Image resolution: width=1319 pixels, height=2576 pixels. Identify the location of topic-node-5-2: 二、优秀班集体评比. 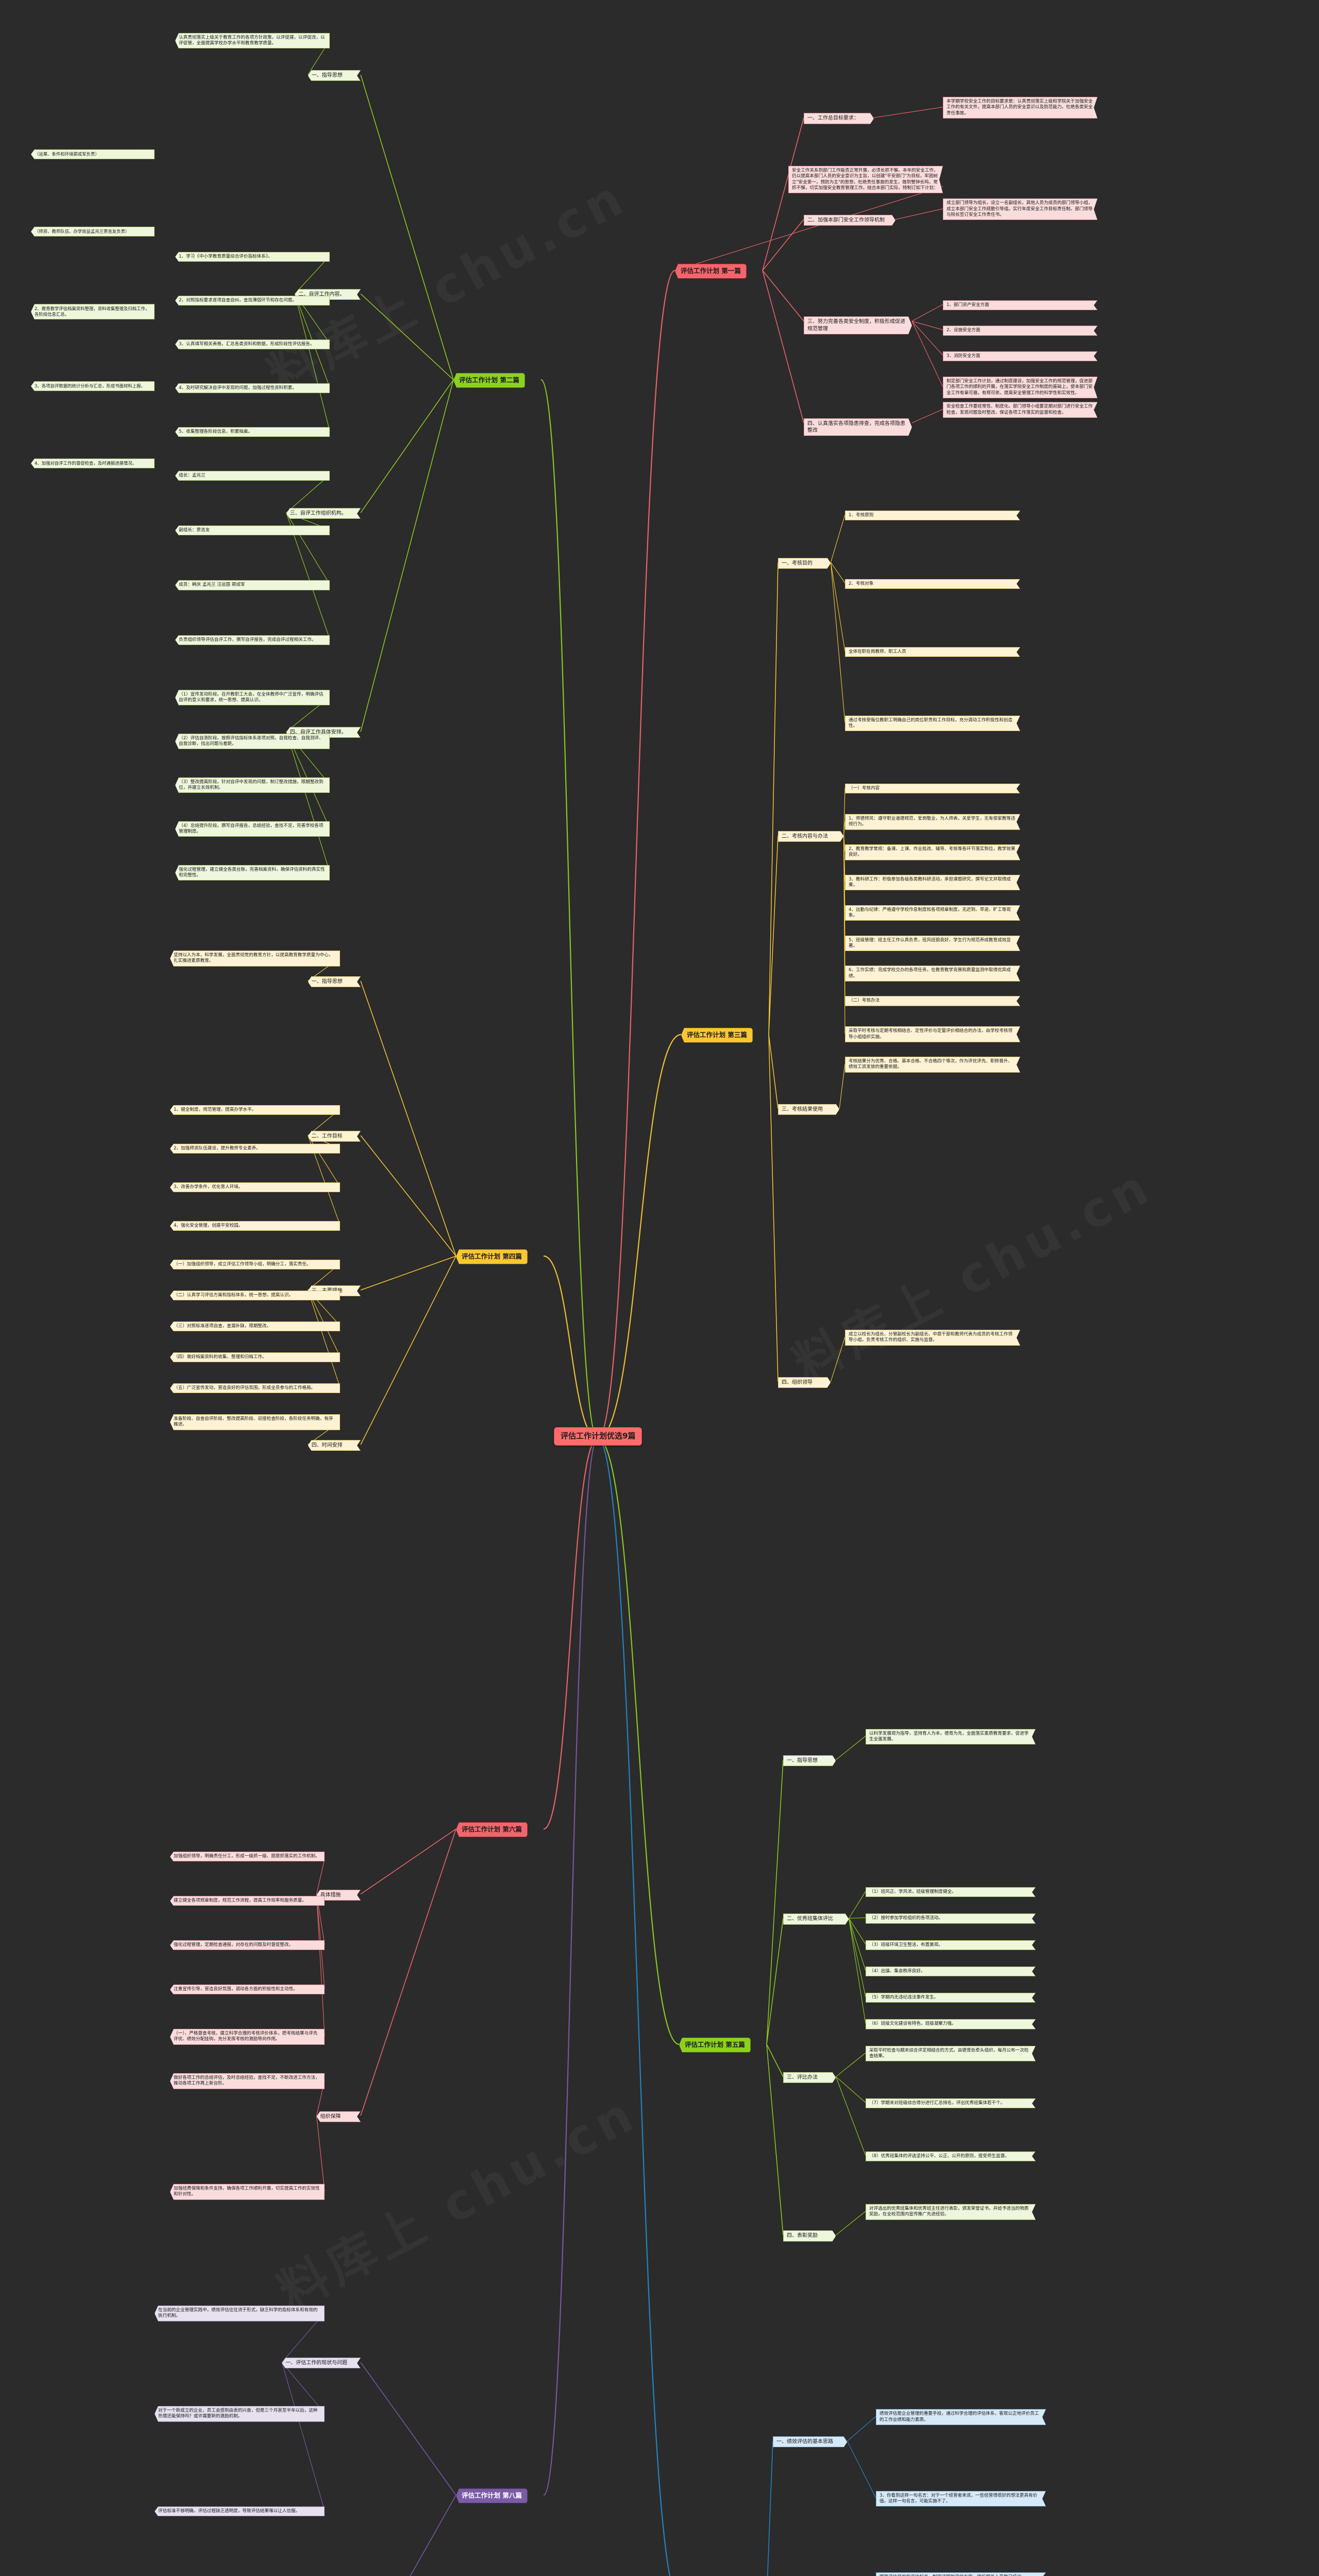
(816, 1918).